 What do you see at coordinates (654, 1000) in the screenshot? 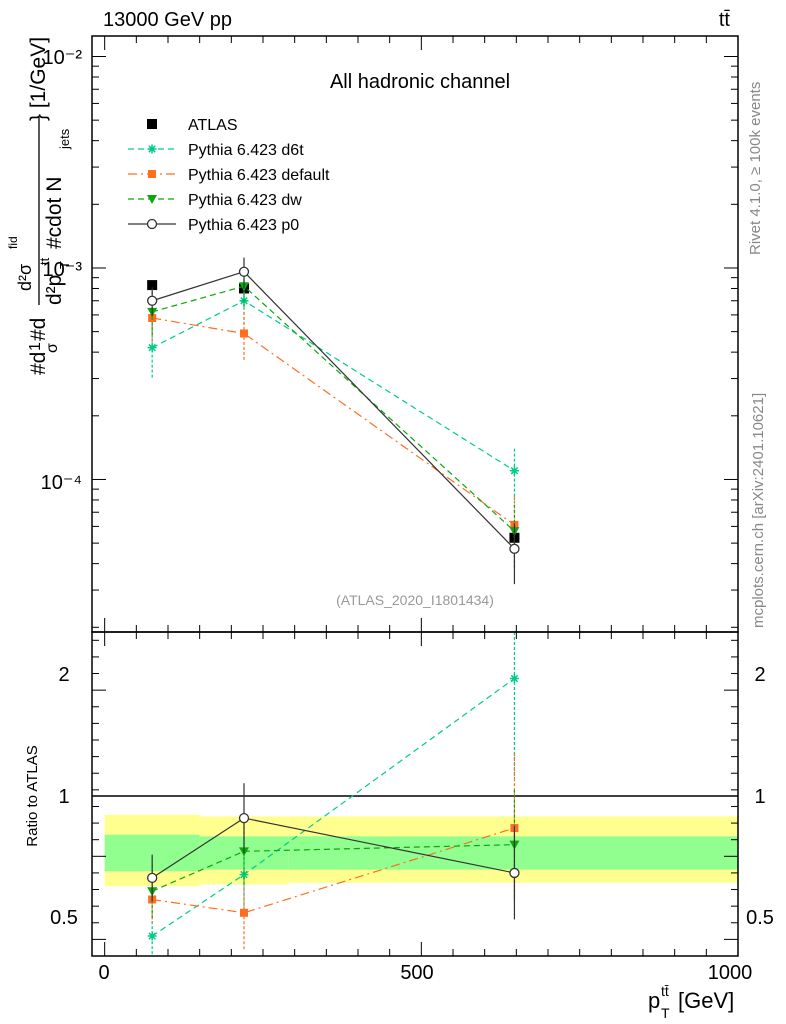
I see `xlabel-part-p: p` at bounding box center [654, 1000].